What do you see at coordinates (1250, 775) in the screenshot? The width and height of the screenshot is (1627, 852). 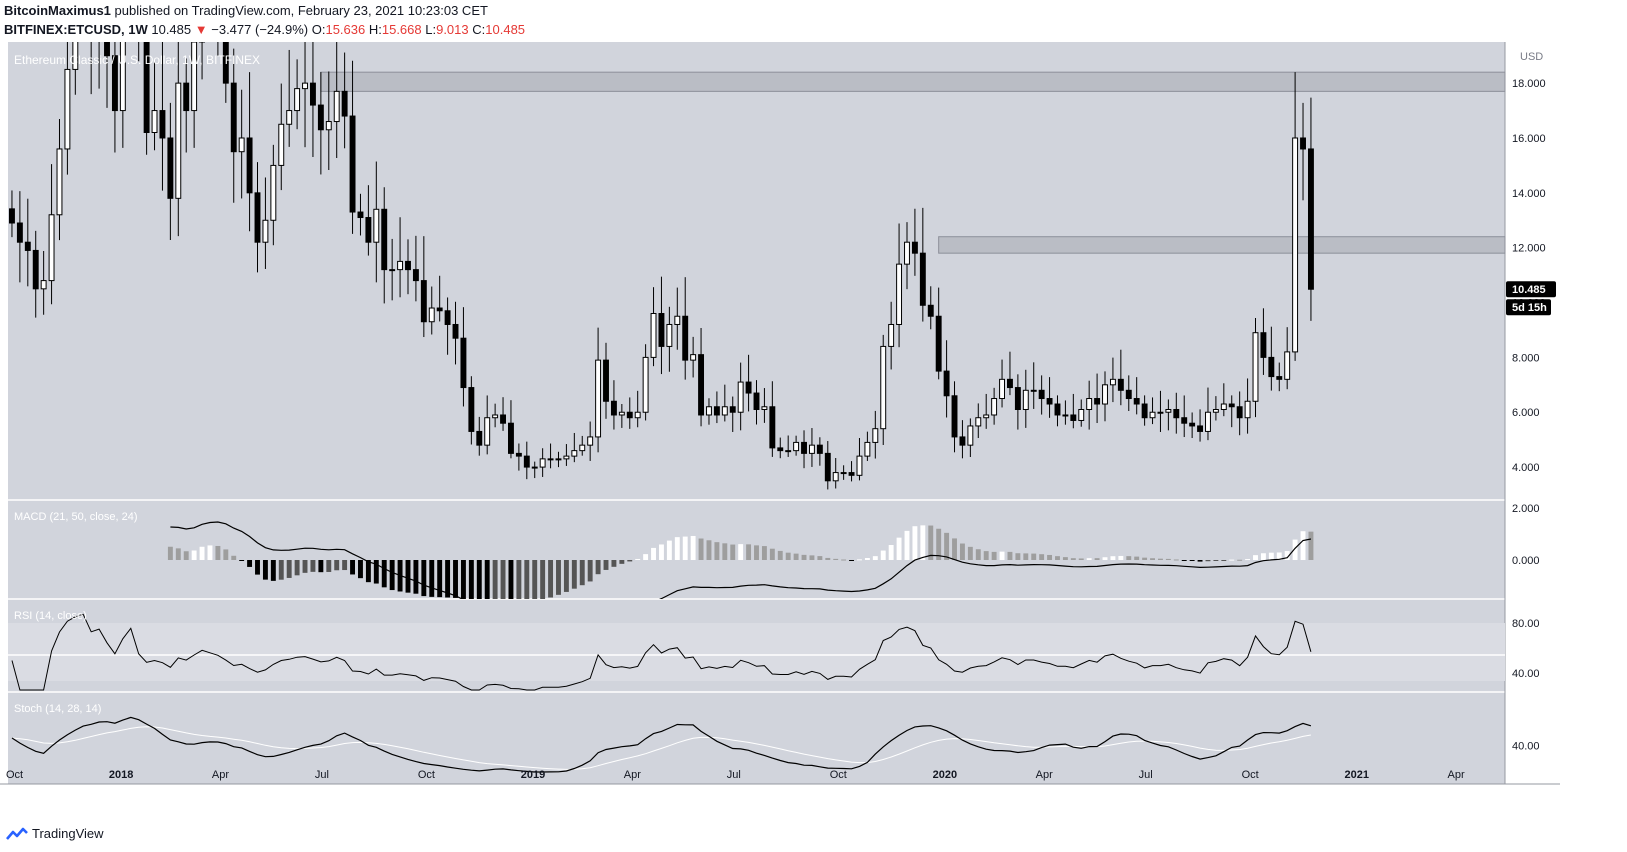 I see `time-tick-label: Oct` at bounding box center [1250, 775].